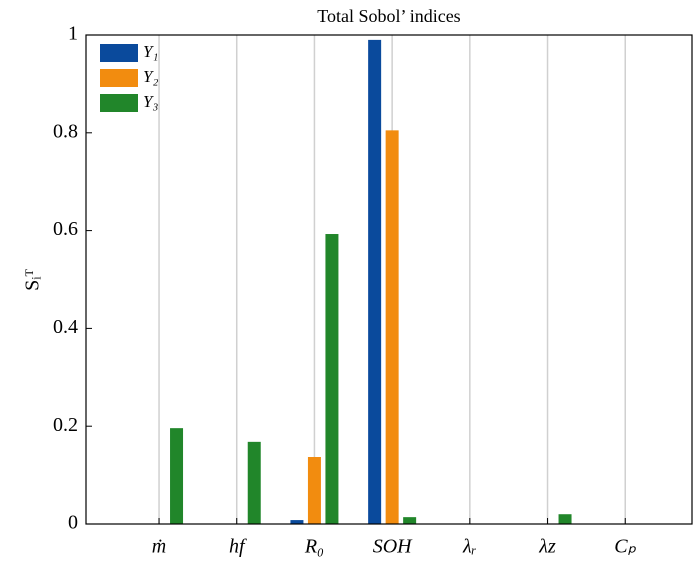  I want to click on x-tick-label: Cₚ, so click(625, 547).